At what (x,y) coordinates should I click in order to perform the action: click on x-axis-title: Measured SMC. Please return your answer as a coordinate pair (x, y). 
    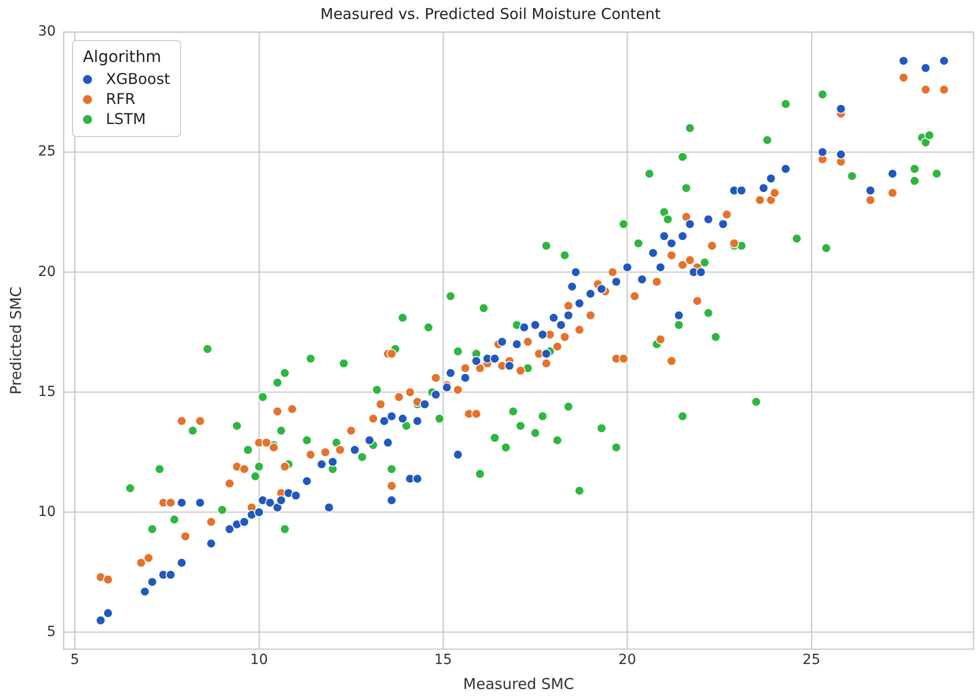
    Looking at the image, I should click on (518, 683).